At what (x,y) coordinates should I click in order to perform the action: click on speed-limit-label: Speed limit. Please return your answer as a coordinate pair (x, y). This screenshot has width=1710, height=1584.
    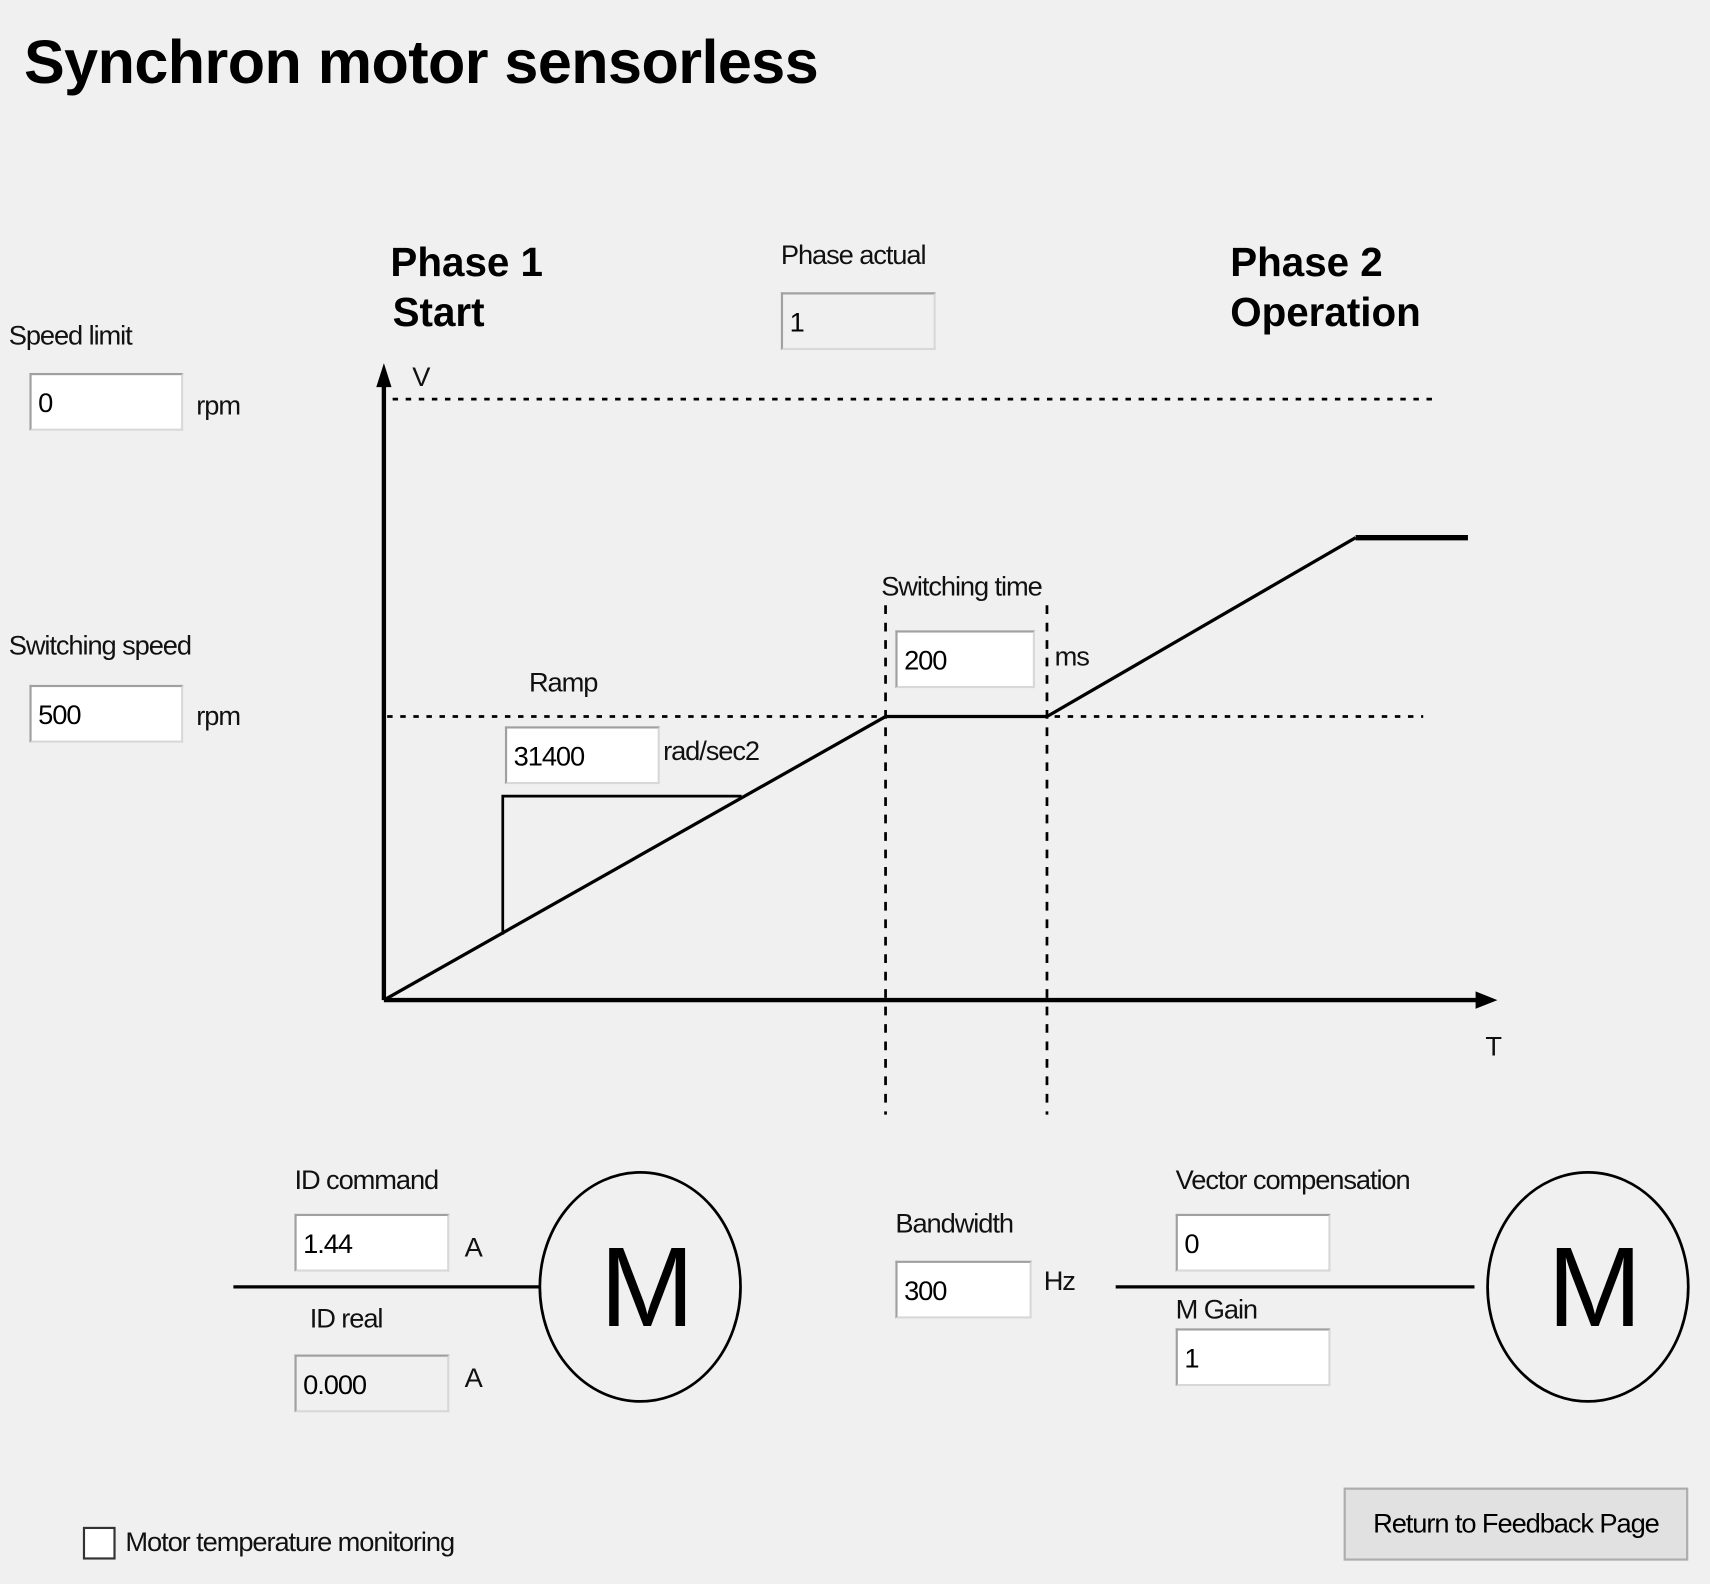
    Looking at the image, I should click on (70, 336).